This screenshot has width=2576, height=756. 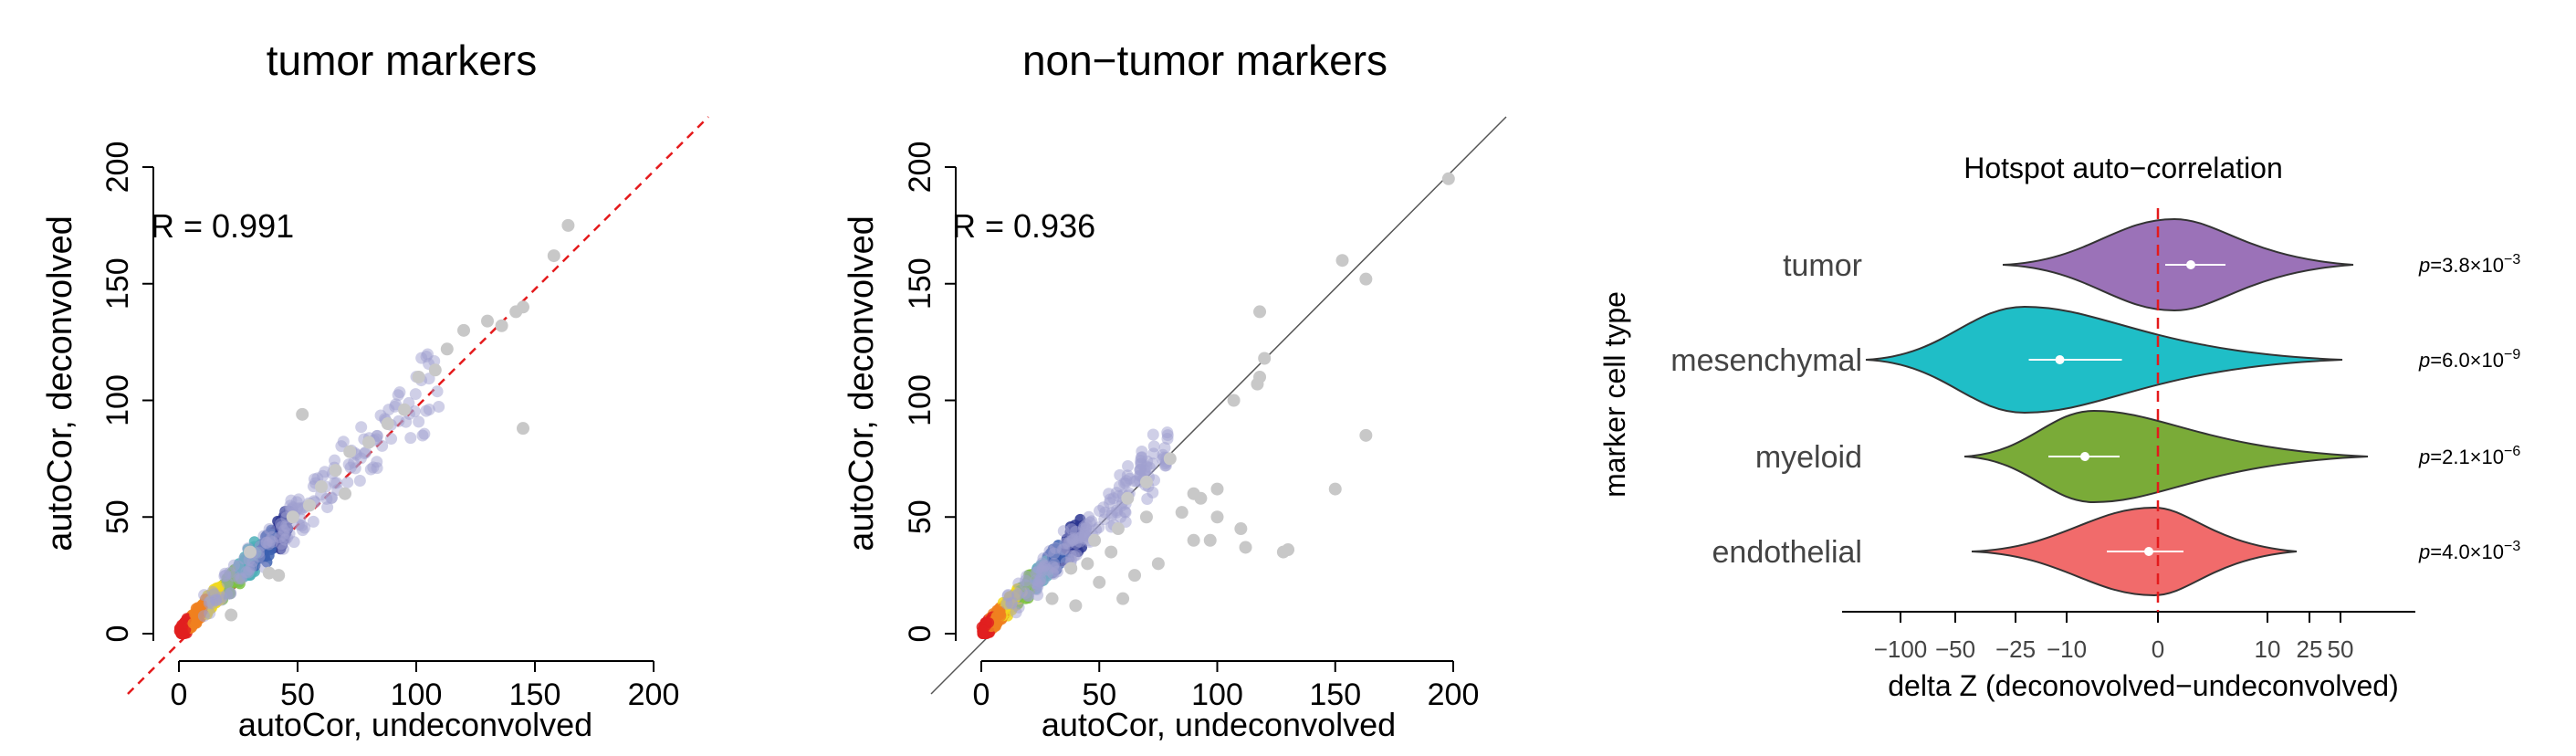 What do you see at coordinates (2469, 360) in the screenshot?
I see `violin-pvalue: p=6.0×10−9` at bounding box center [2469, 360].